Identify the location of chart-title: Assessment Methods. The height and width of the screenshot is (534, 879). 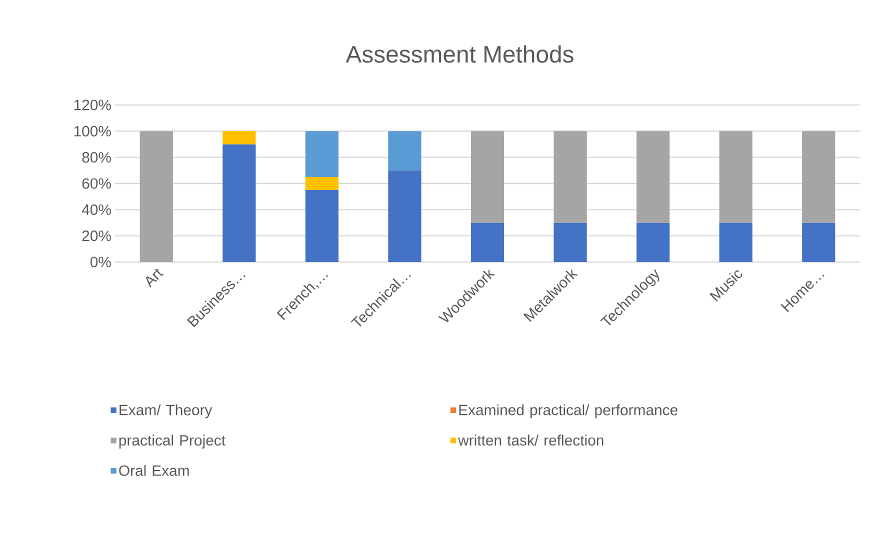
(460, 54).